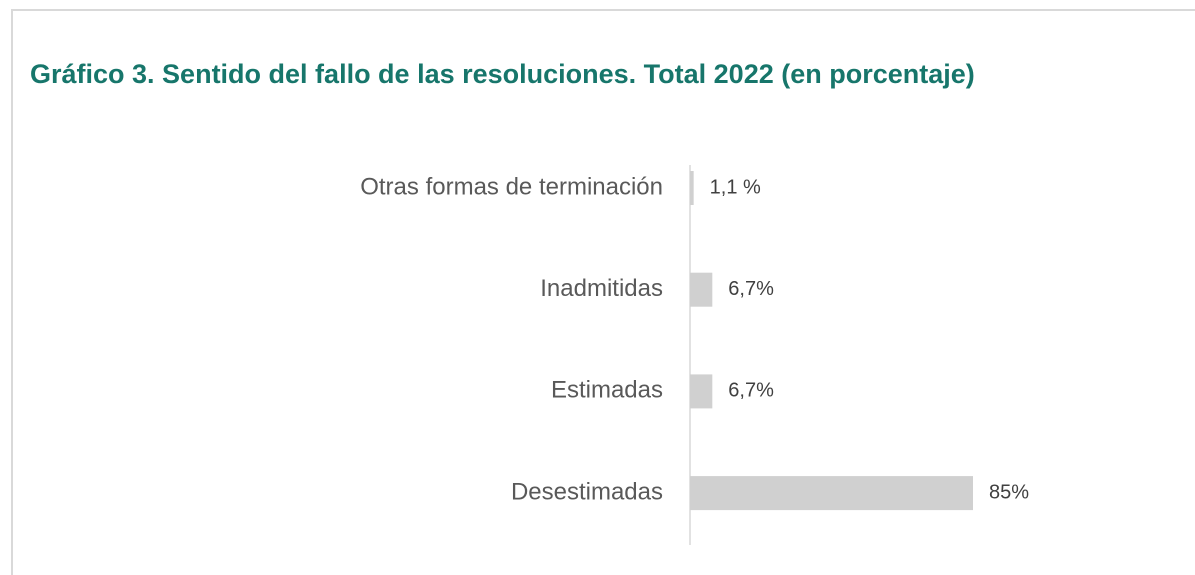 The image size is (1195, 575). Describe the element at coordinates (607, 390) in the screenshot. I see `category-label: Estimadas` at that location.